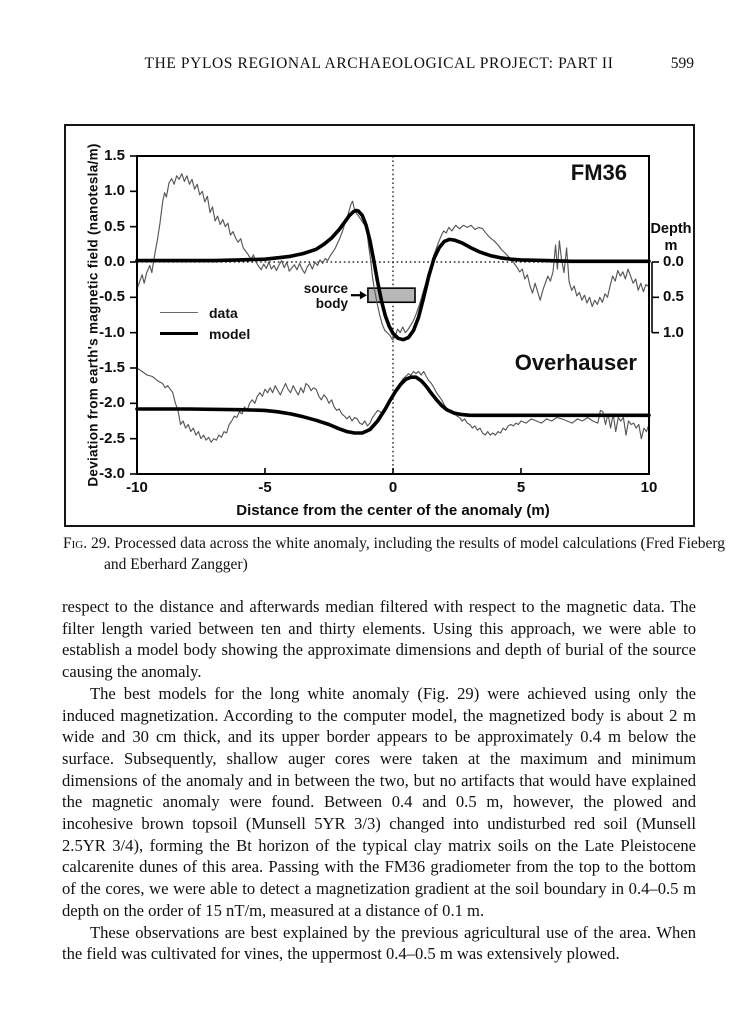 The image size is (755, 1024). Describe the element at coordinates (112, 438) in the screenshot. I see `y-tick-label: -2.5` at that location.